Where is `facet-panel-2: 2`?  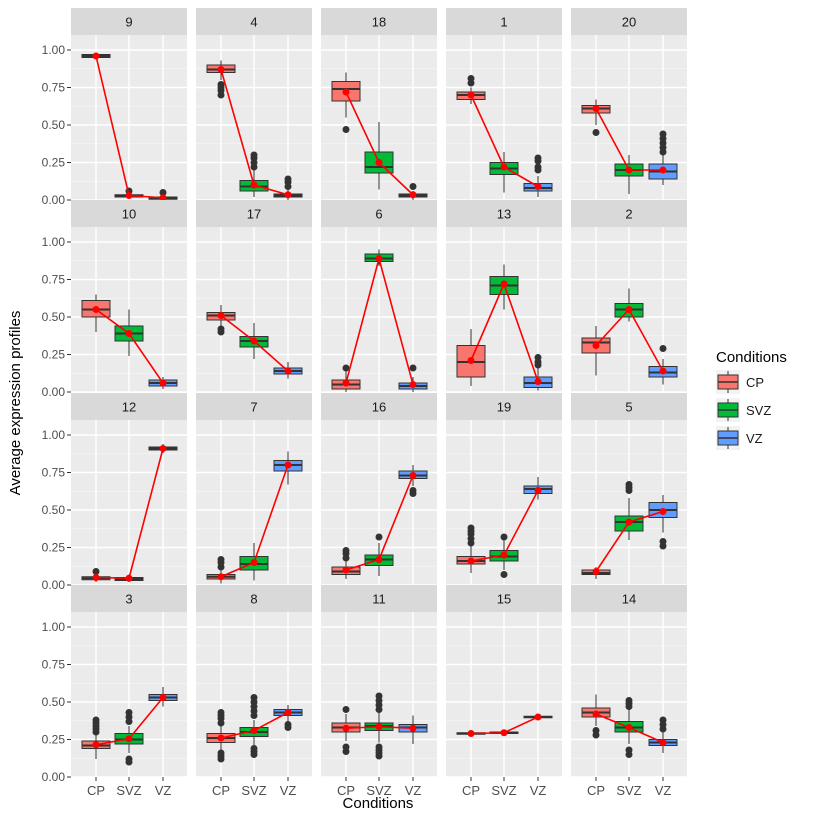 facet-panel-2: 2 is located at coordinates (629, 296).